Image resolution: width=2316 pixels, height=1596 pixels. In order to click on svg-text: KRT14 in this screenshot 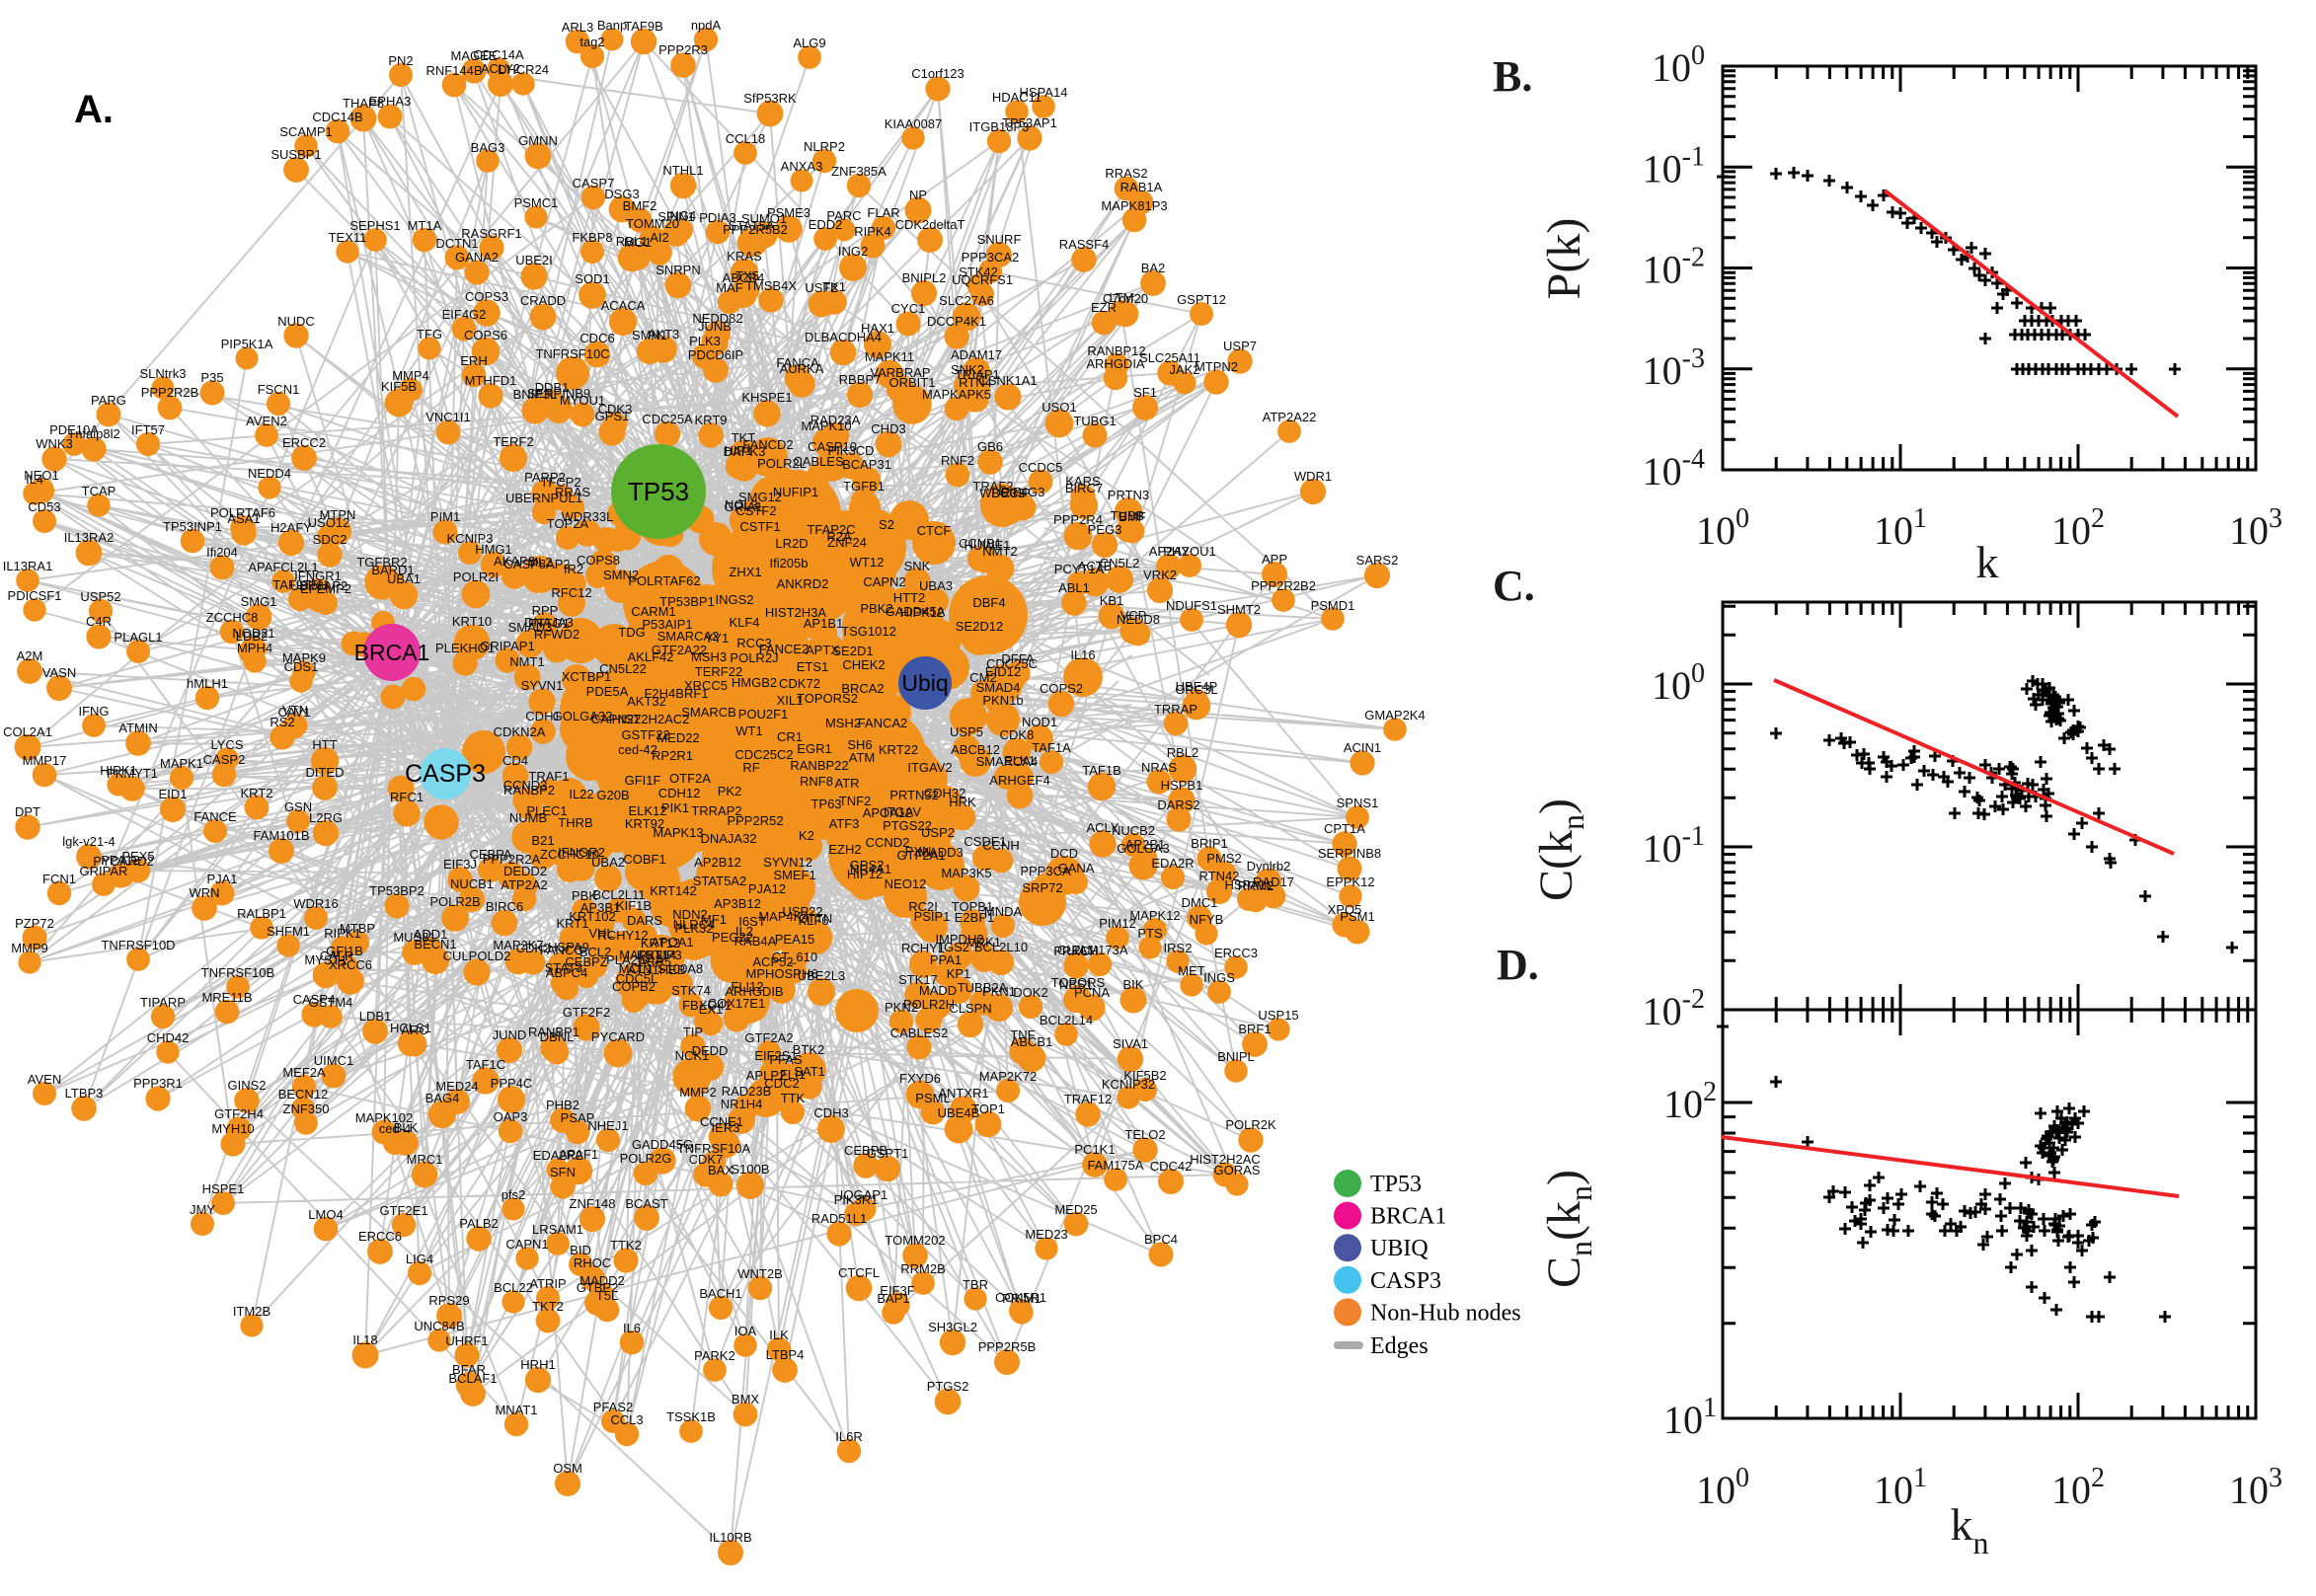, I will do `click(656, 955)`.